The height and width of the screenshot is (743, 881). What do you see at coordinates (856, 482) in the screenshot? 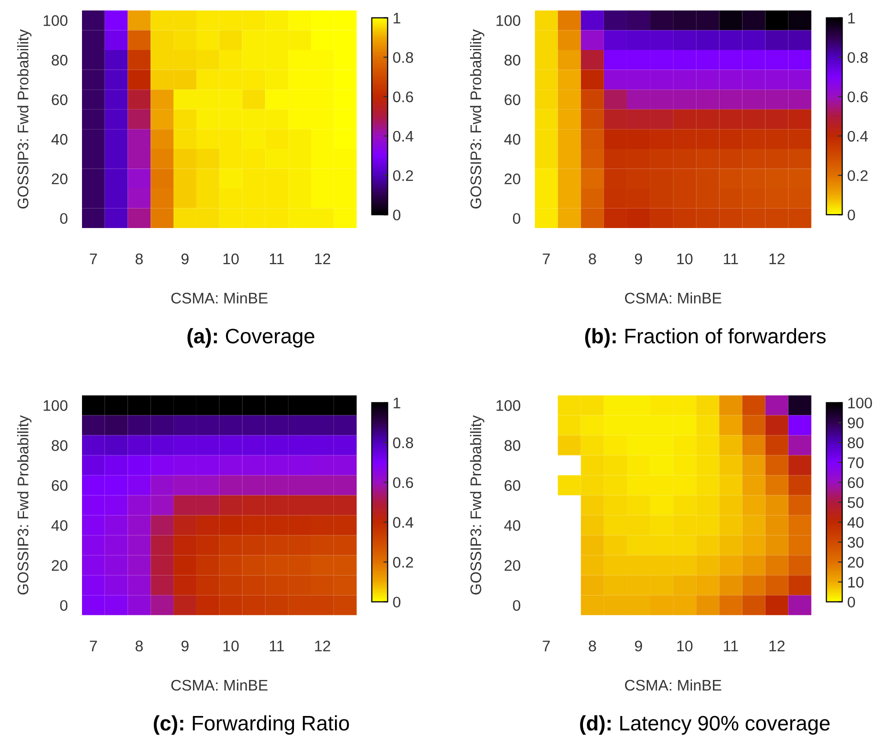
I see `color-bar-label: 60` at bounding box center [856, 482].